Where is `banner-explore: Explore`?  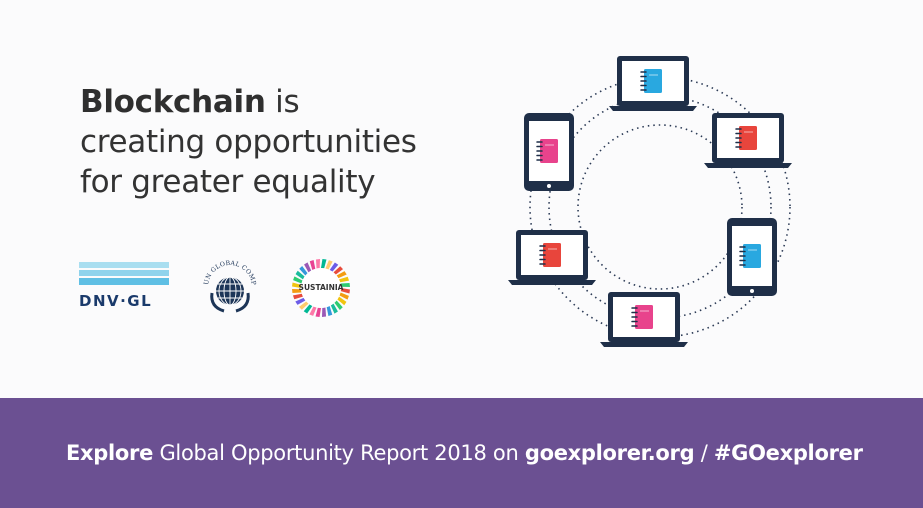 banner-explore: Explore is located at coordinates (110, 453).